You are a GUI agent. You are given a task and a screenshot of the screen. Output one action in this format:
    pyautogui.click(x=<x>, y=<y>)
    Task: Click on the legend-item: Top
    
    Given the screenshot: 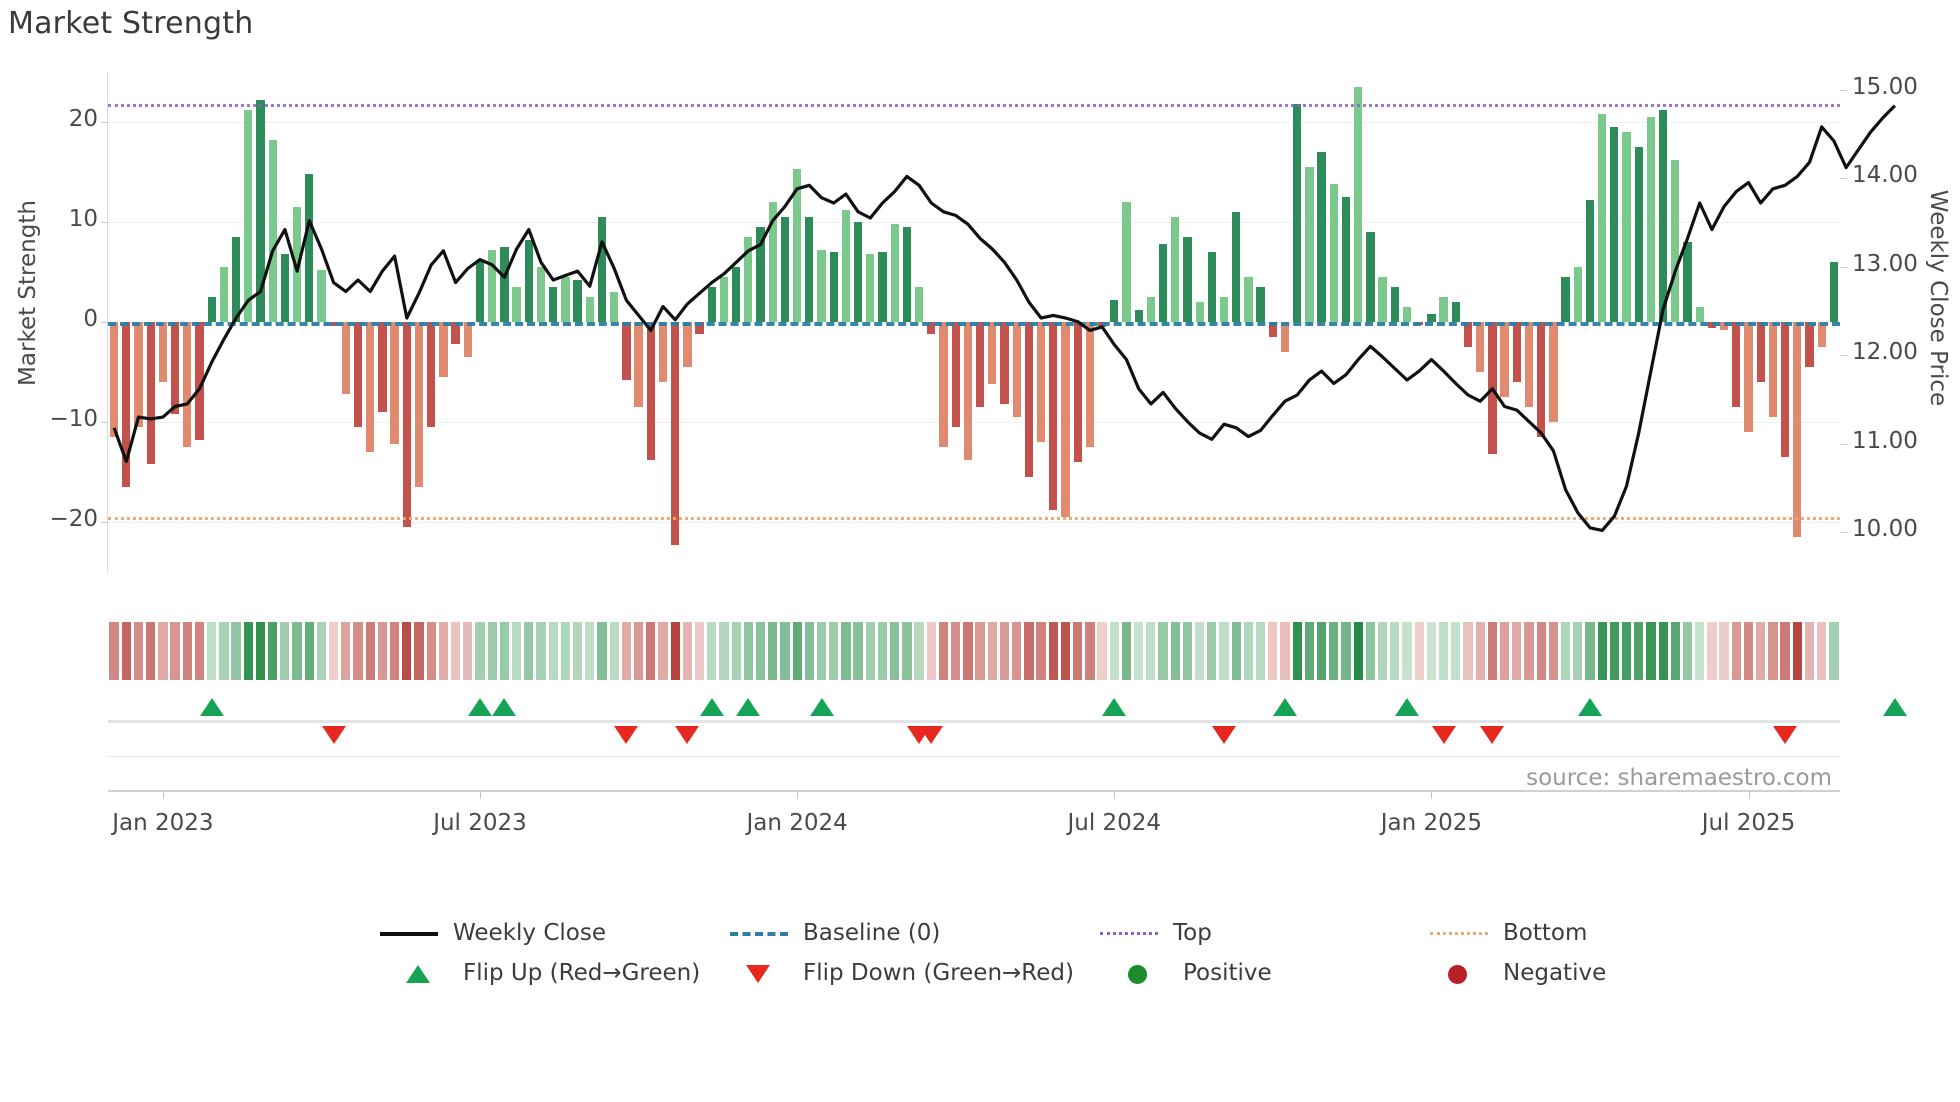 What is the action you would take?
    pyautogui.click(x=1155, y=933)
    